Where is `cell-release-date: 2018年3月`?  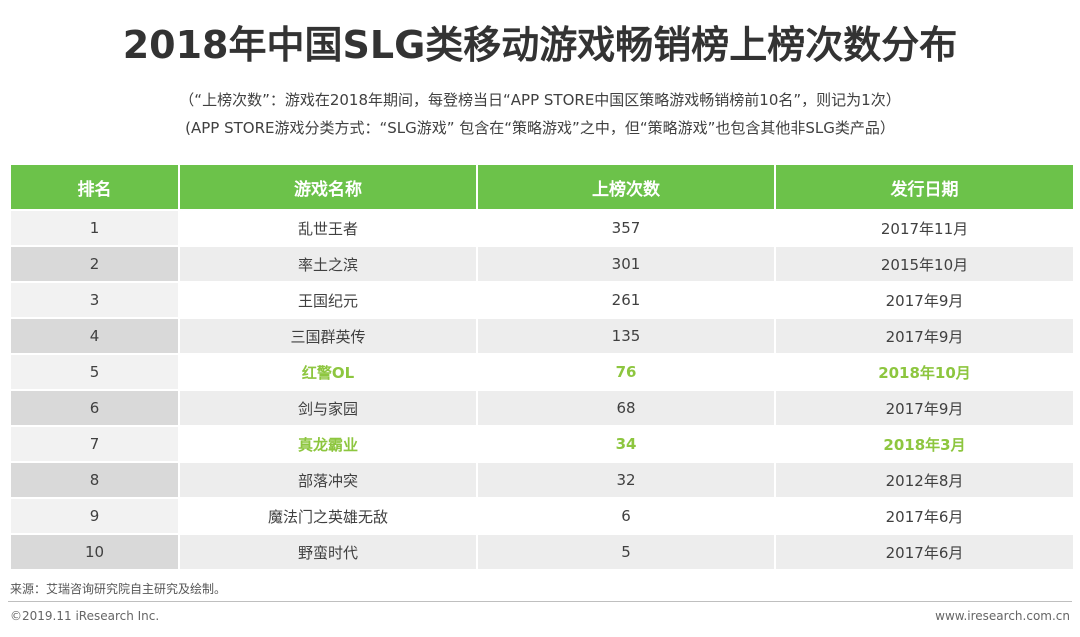 cell-release-date: 2018年3月 is located at coordinates (924, 444).